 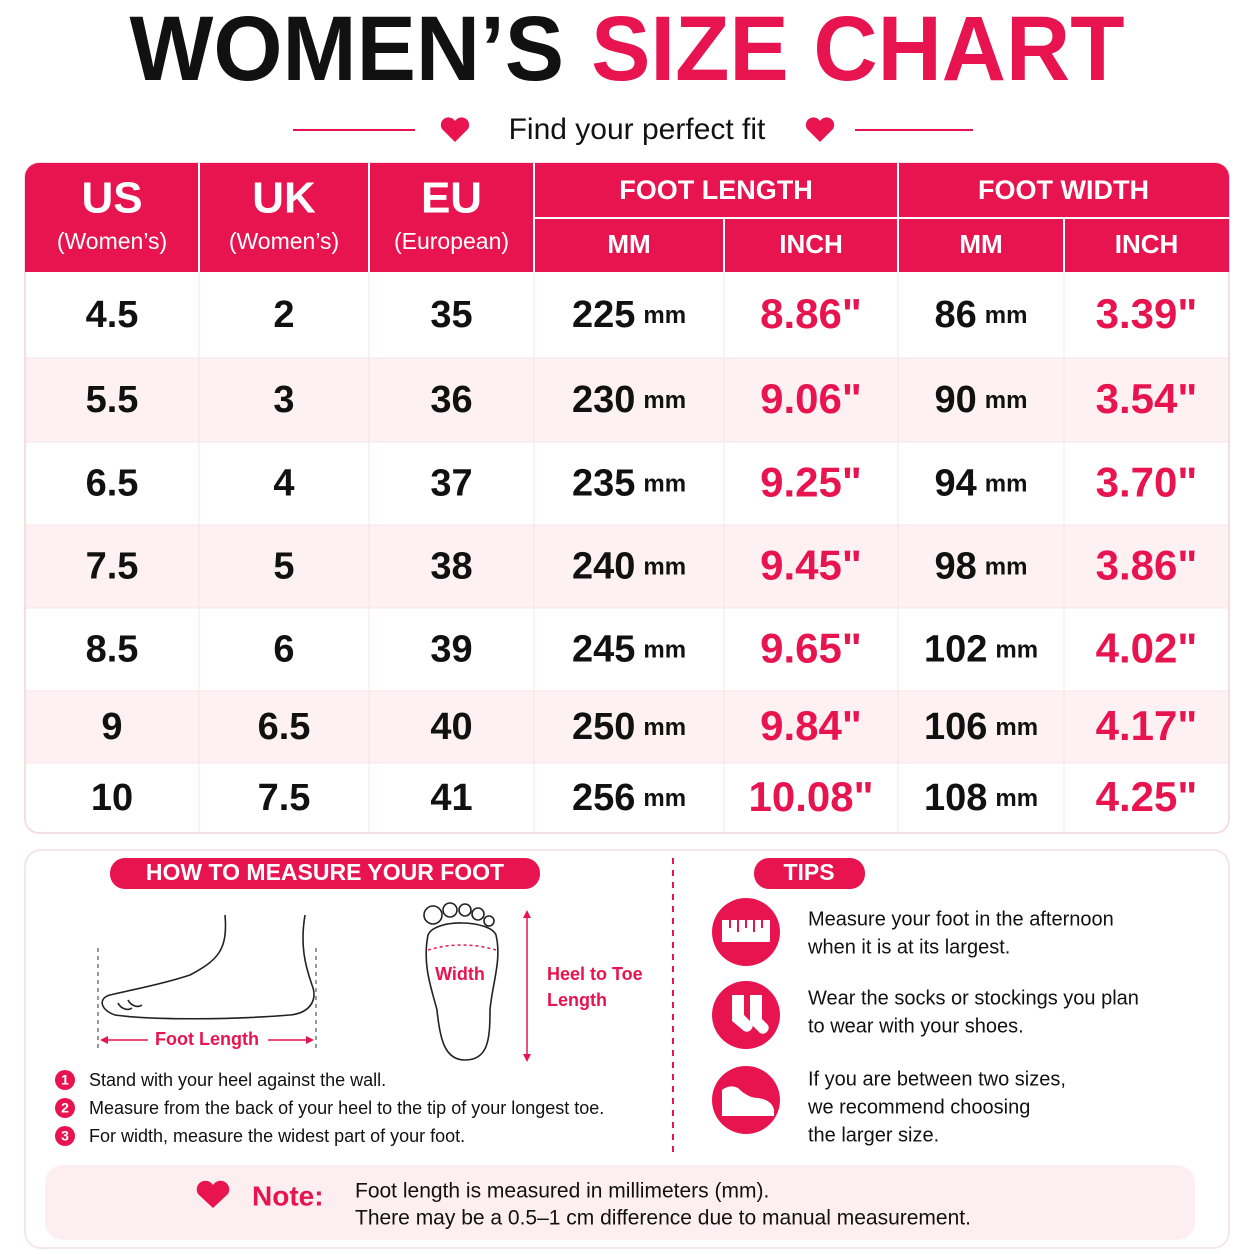 I want to click on step-number: 3, so click(x=65, y=1136).